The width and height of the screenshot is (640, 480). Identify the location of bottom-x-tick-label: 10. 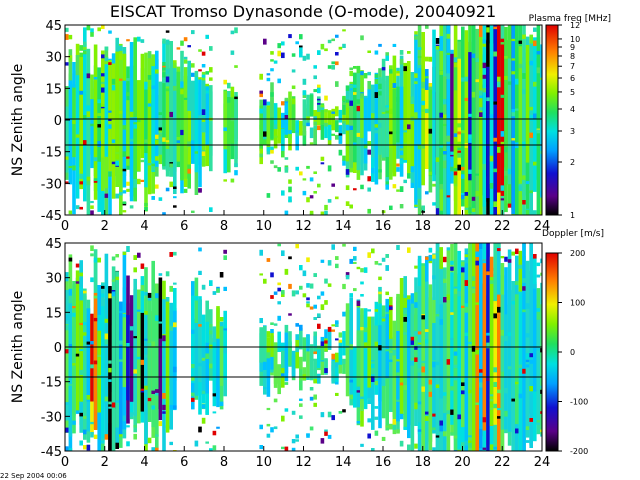
(263, 462).